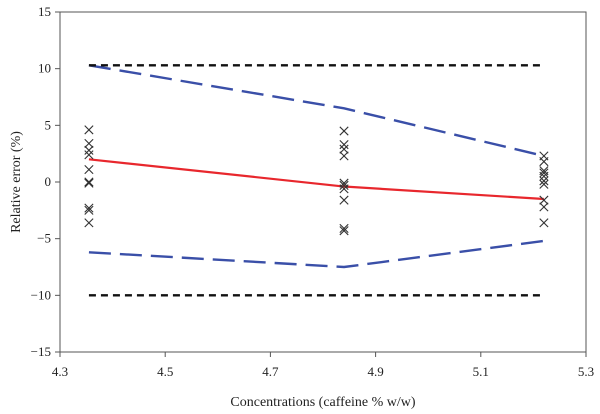 Image resolution: width=600 pixels, height=414 pixels. I want to click on y-tick-label: 0, so click(48, 181).